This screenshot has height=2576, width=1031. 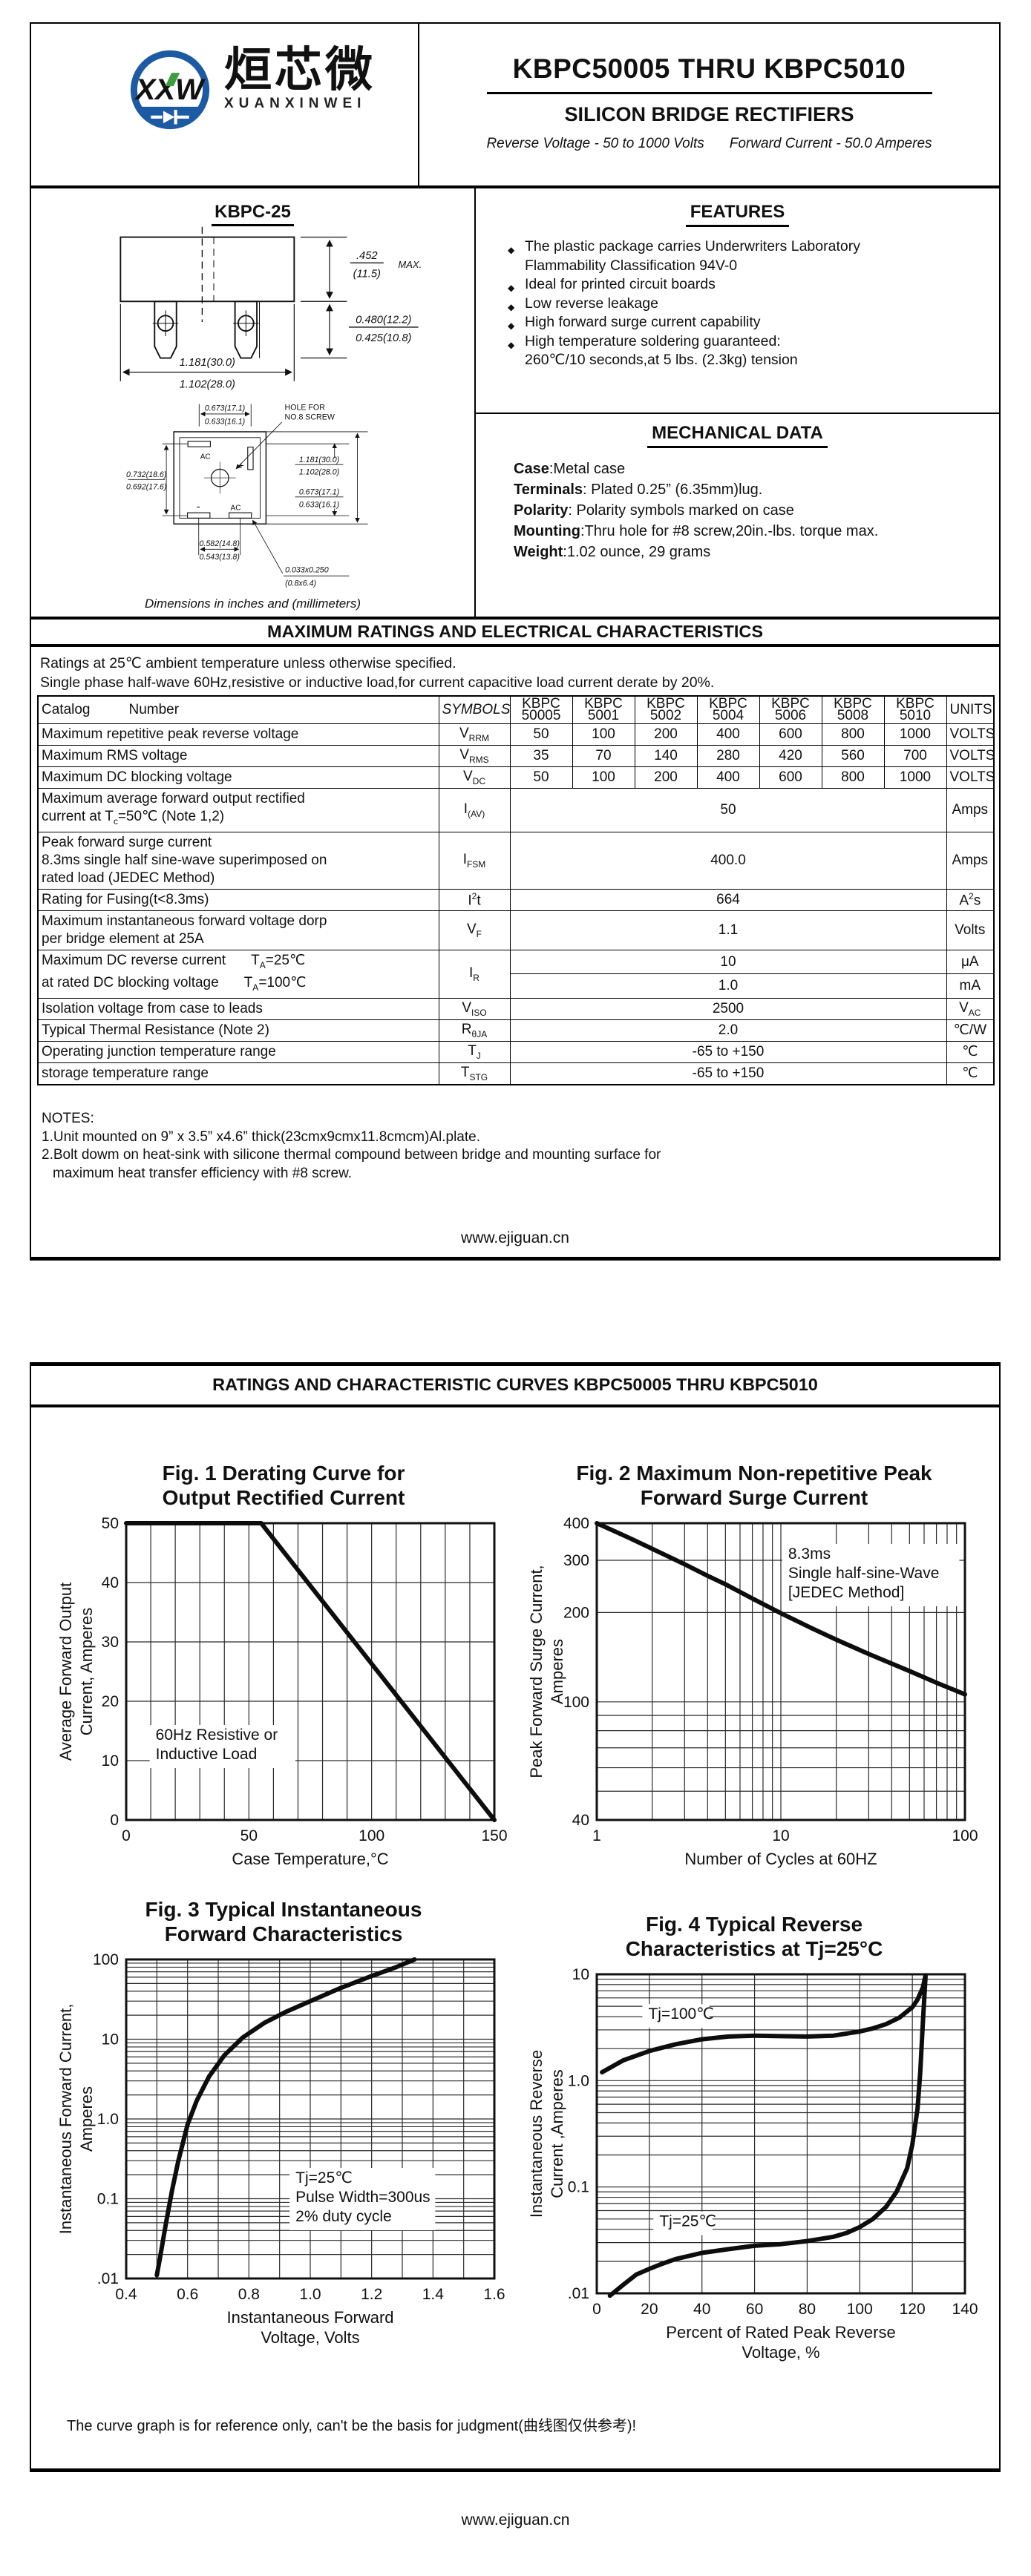 What do you see at coordinates (418, 105) in the screenshot?
I see `header-divider` at bounding box center [418, 105].